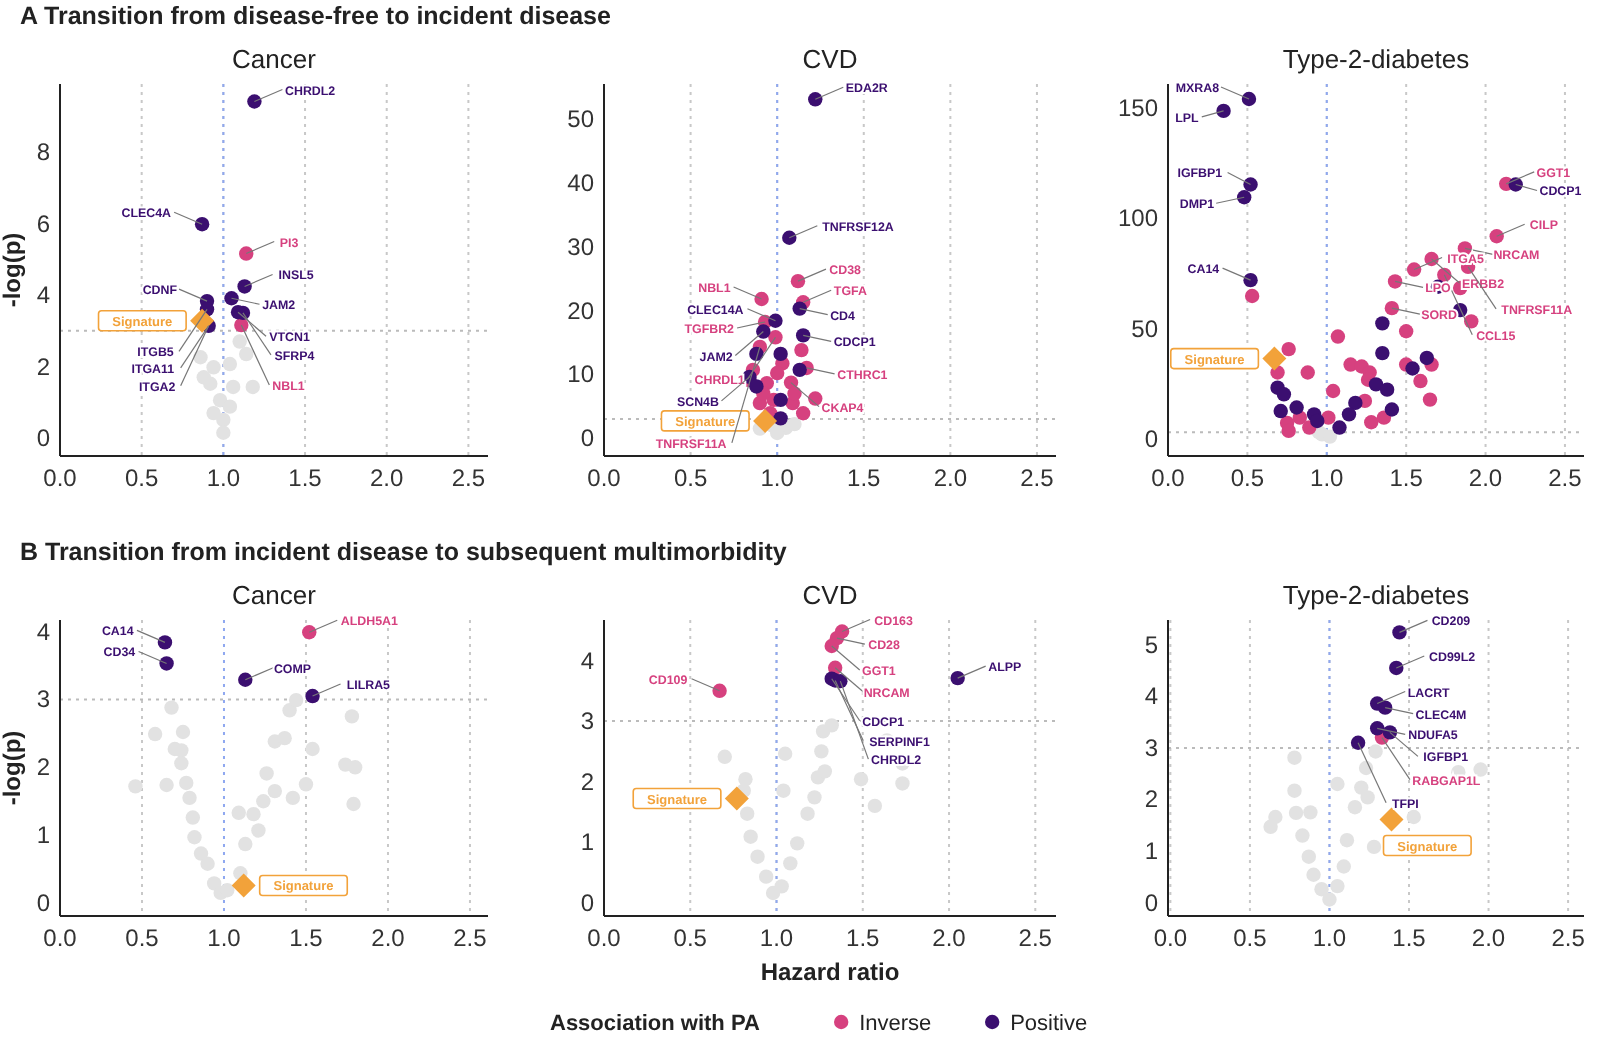 Image resolution: width=1600 pixels, height=1046 pixels. What do you see at coordinates (581, 374) in the screenshot?
I see `y-tick-label: 10` at bounding box center [581, 374].